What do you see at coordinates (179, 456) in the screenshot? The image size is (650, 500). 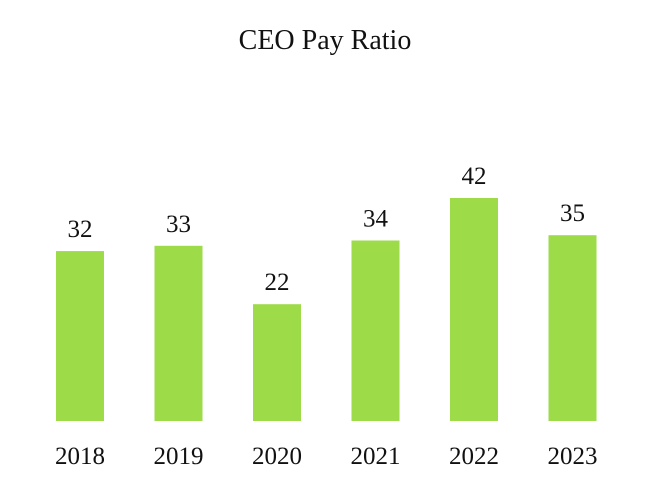 I see `x-tick-label-2019: 2019` at bounding box center [179, 456].